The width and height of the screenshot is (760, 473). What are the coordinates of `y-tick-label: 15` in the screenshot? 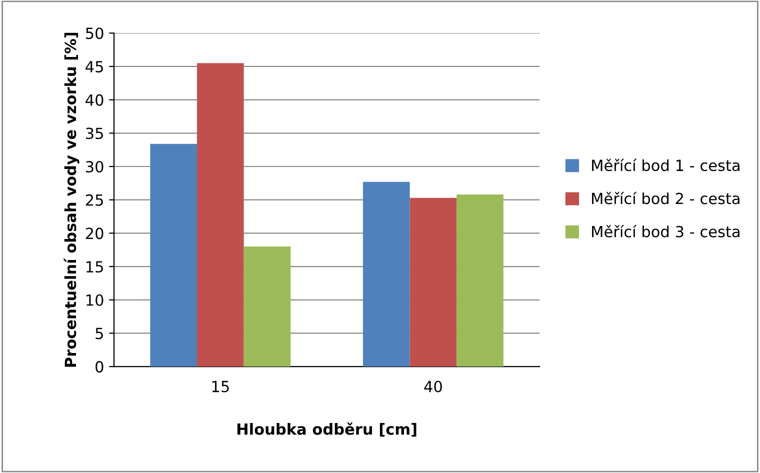 It's located at (94, 267).